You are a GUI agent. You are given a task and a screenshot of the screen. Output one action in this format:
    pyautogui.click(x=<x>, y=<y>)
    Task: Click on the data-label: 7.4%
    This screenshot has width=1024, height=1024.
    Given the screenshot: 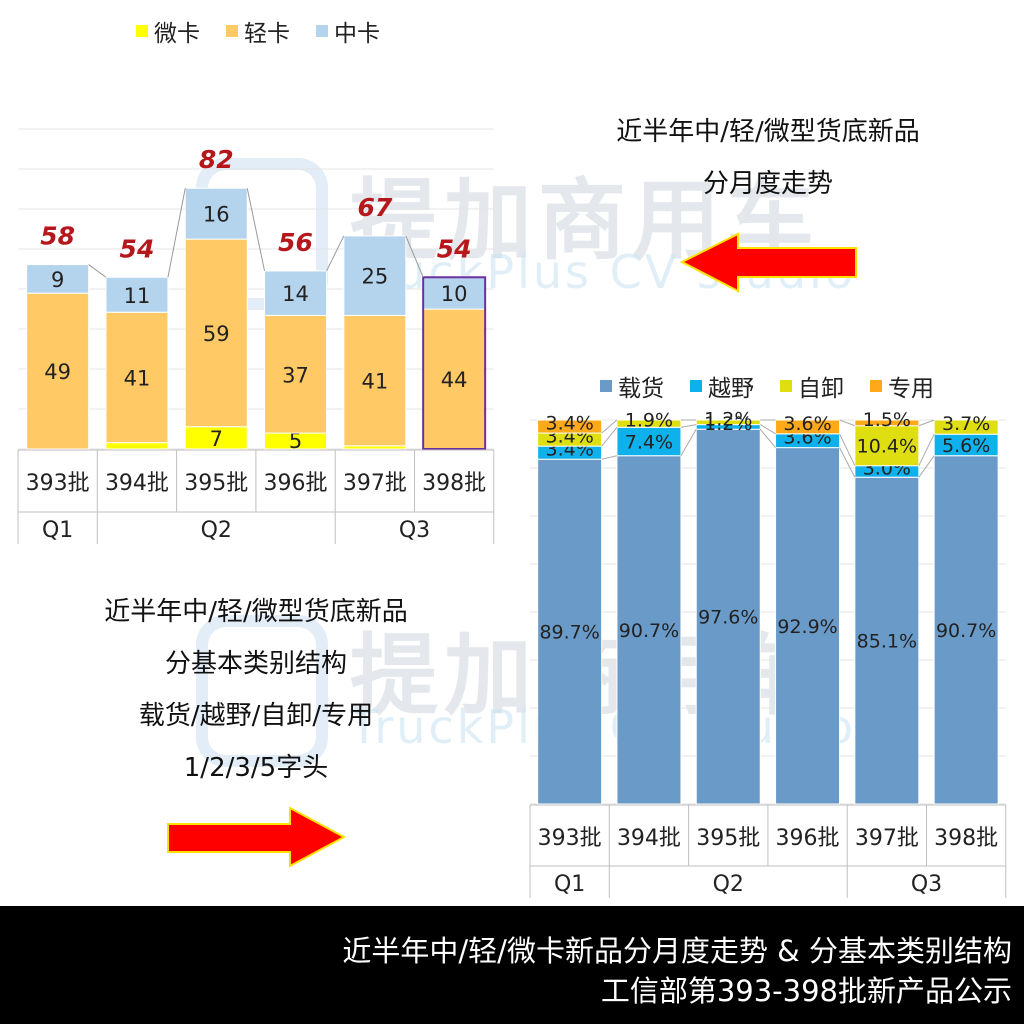 What is the action you would take?
    pyautogui.click(x=649, y=443)
    